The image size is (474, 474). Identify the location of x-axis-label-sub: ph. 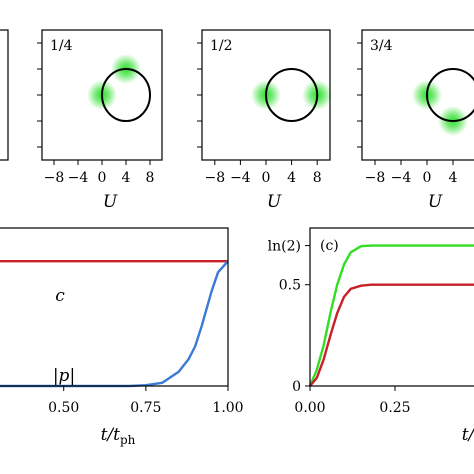
(128, 440).